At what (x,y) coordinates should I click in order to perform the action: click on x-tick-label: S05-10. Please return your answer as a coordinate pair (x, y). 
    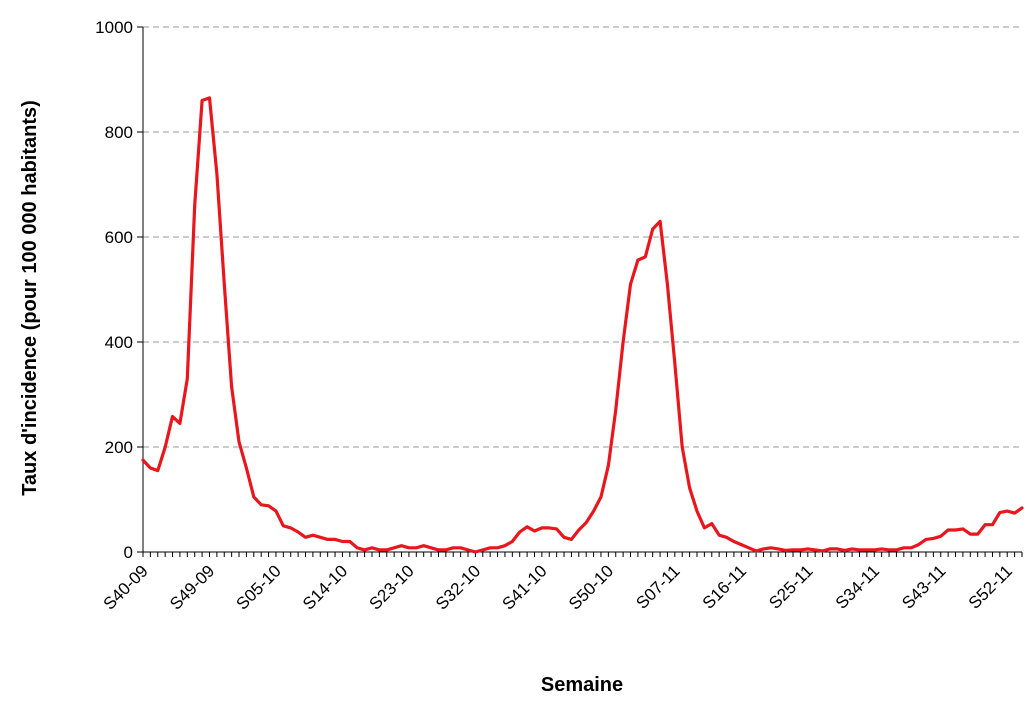
    Looking at the image, I should click on (259, 587).